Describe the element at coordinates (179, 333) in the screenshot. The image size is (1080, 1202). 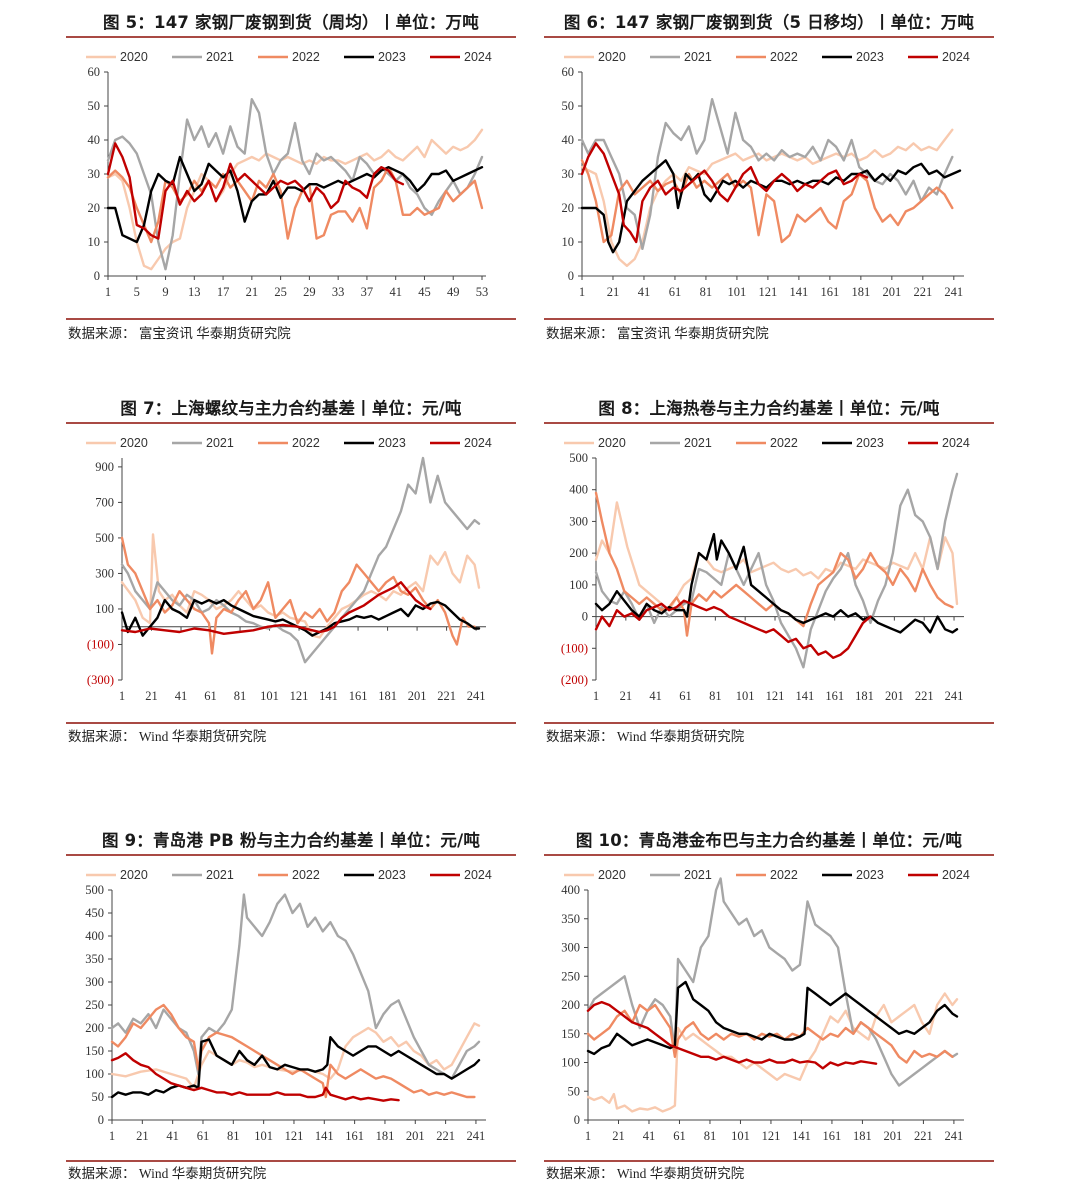
I see `data-source: 数据来源： 富宝资讯 华泰期货研究院` at that location.